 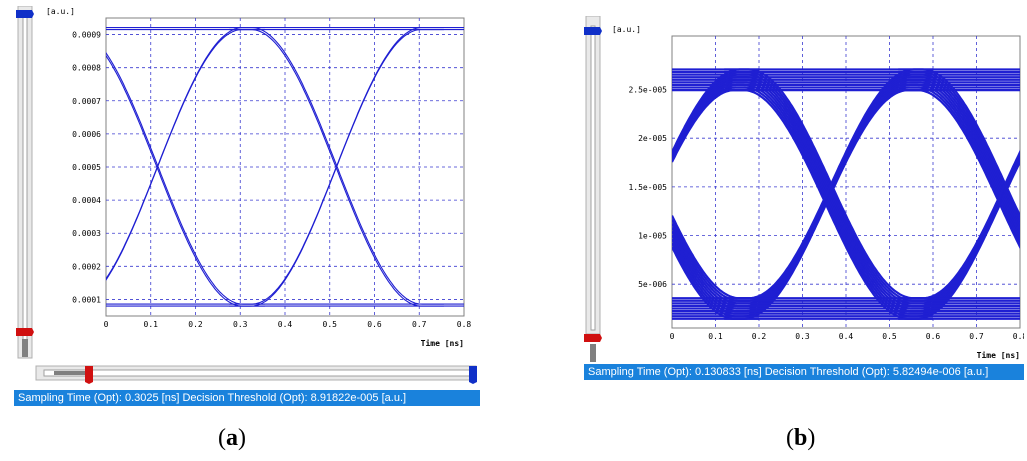 I want to click on caption-b-letter: b, so click(x=801, y=438).